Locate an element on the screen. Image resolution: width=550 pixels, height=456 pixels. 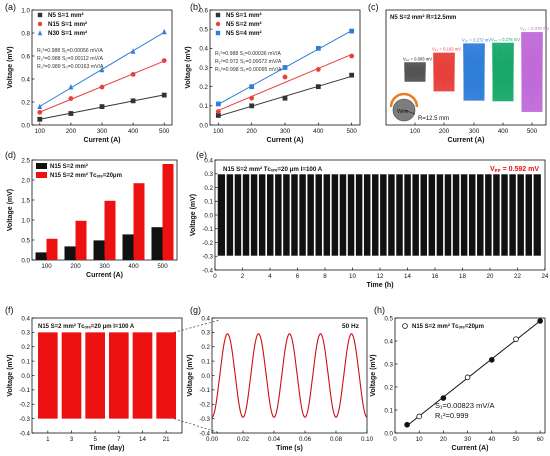
fit-line is located at coordinates (285, 82).